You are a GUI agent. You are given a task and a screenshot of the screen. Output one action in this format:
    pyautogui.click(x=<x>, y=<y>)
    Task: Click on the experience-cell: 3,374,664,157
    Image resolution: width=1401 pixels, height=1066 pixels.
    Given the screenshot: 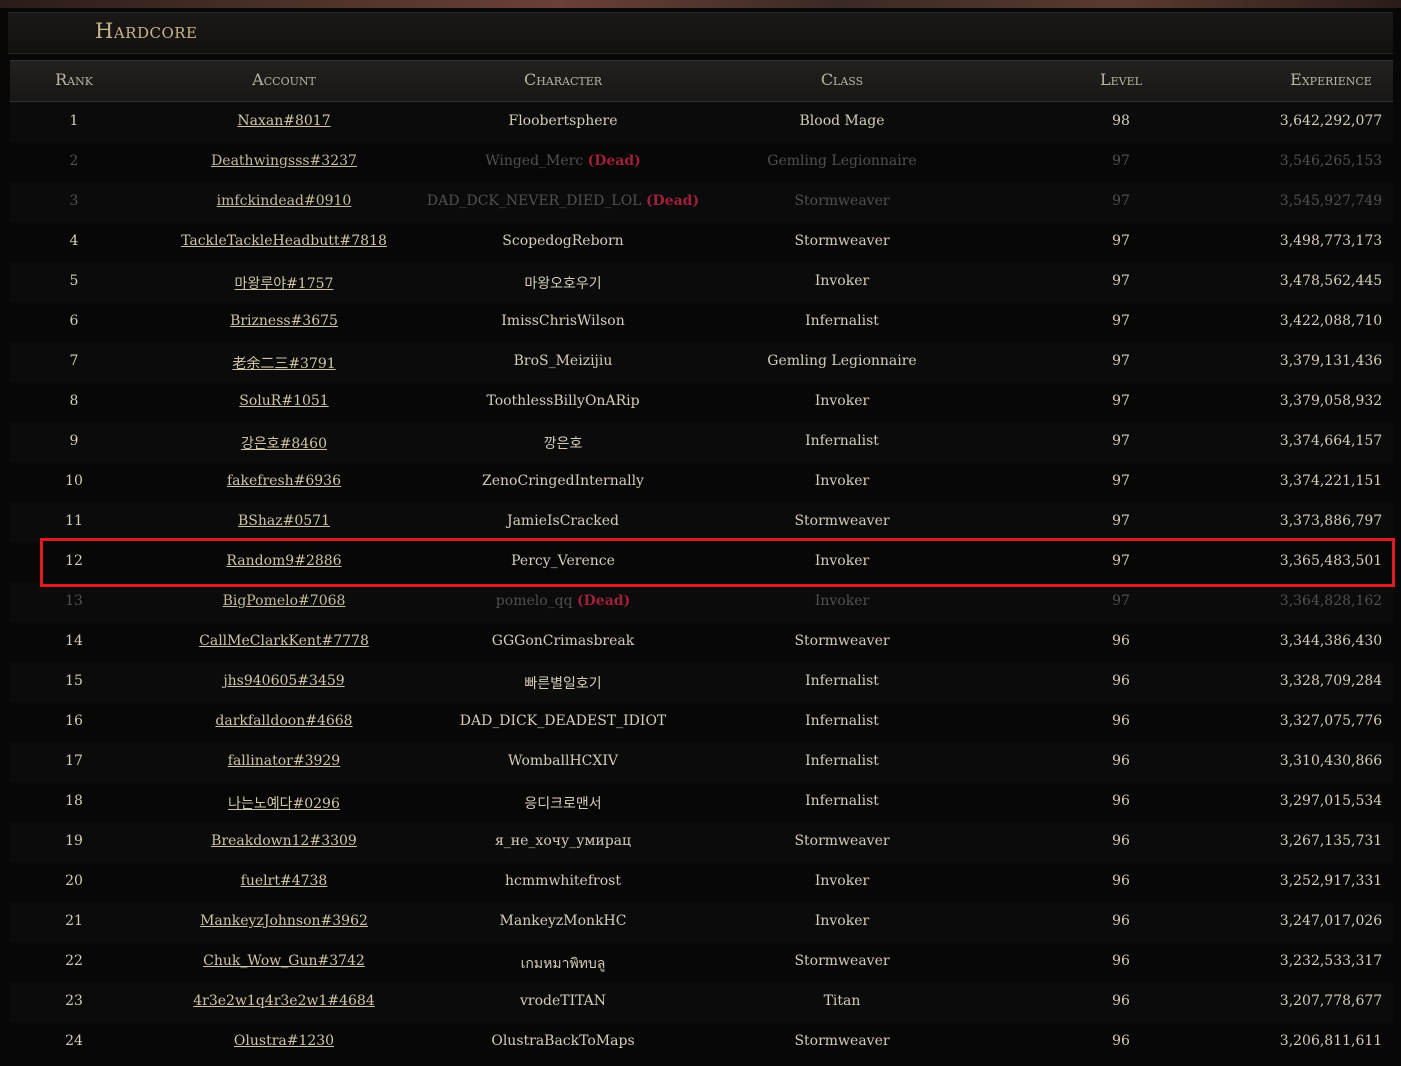 What is the action you would take?
    pyautogui.click(x=1331, y=441)
    